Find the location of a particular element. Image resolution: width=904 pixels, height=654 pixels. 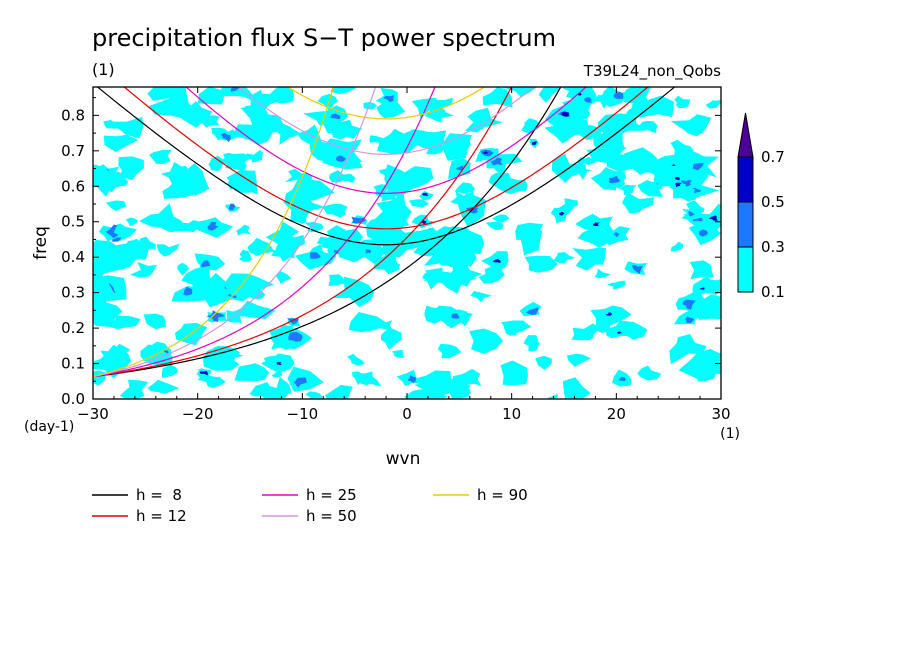

chart-subtitle-left: (1) is located at coordinates (103, 69).